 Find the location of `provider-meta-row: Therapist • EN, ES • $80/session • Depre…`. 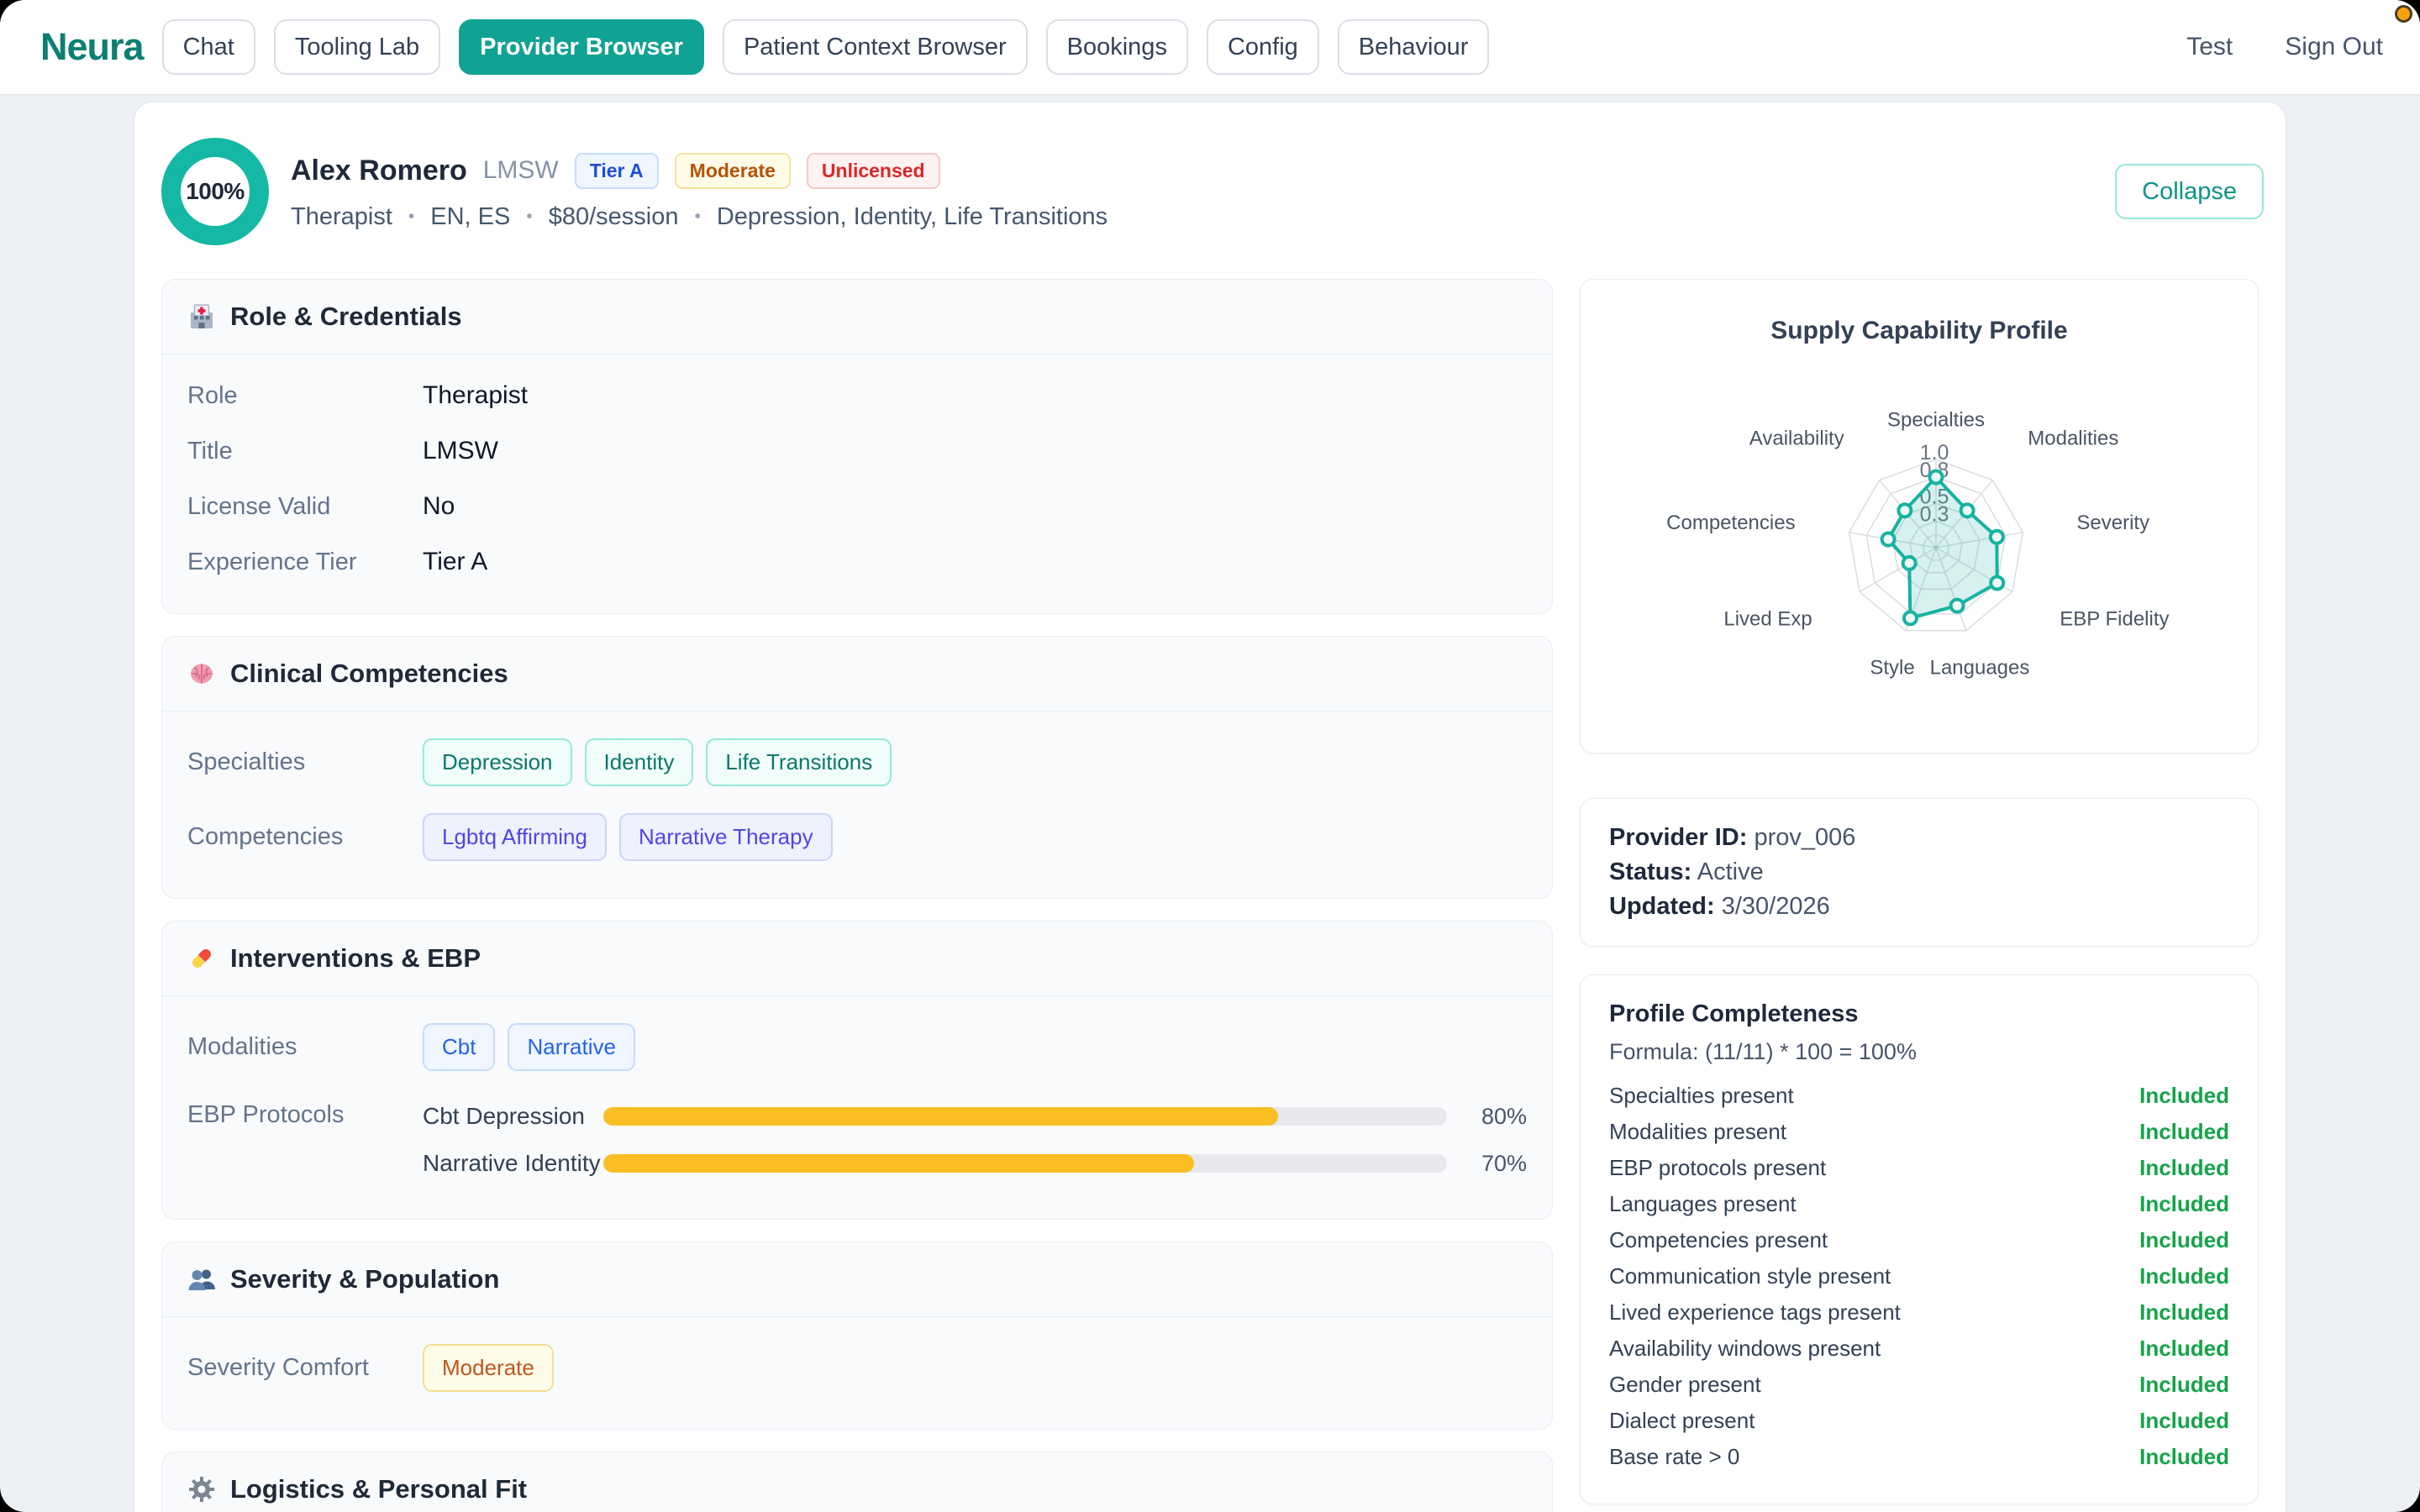

provider-meta-row: Therapist • EN, ES • $80/session • Depre… is located at coordinates (699, 217).